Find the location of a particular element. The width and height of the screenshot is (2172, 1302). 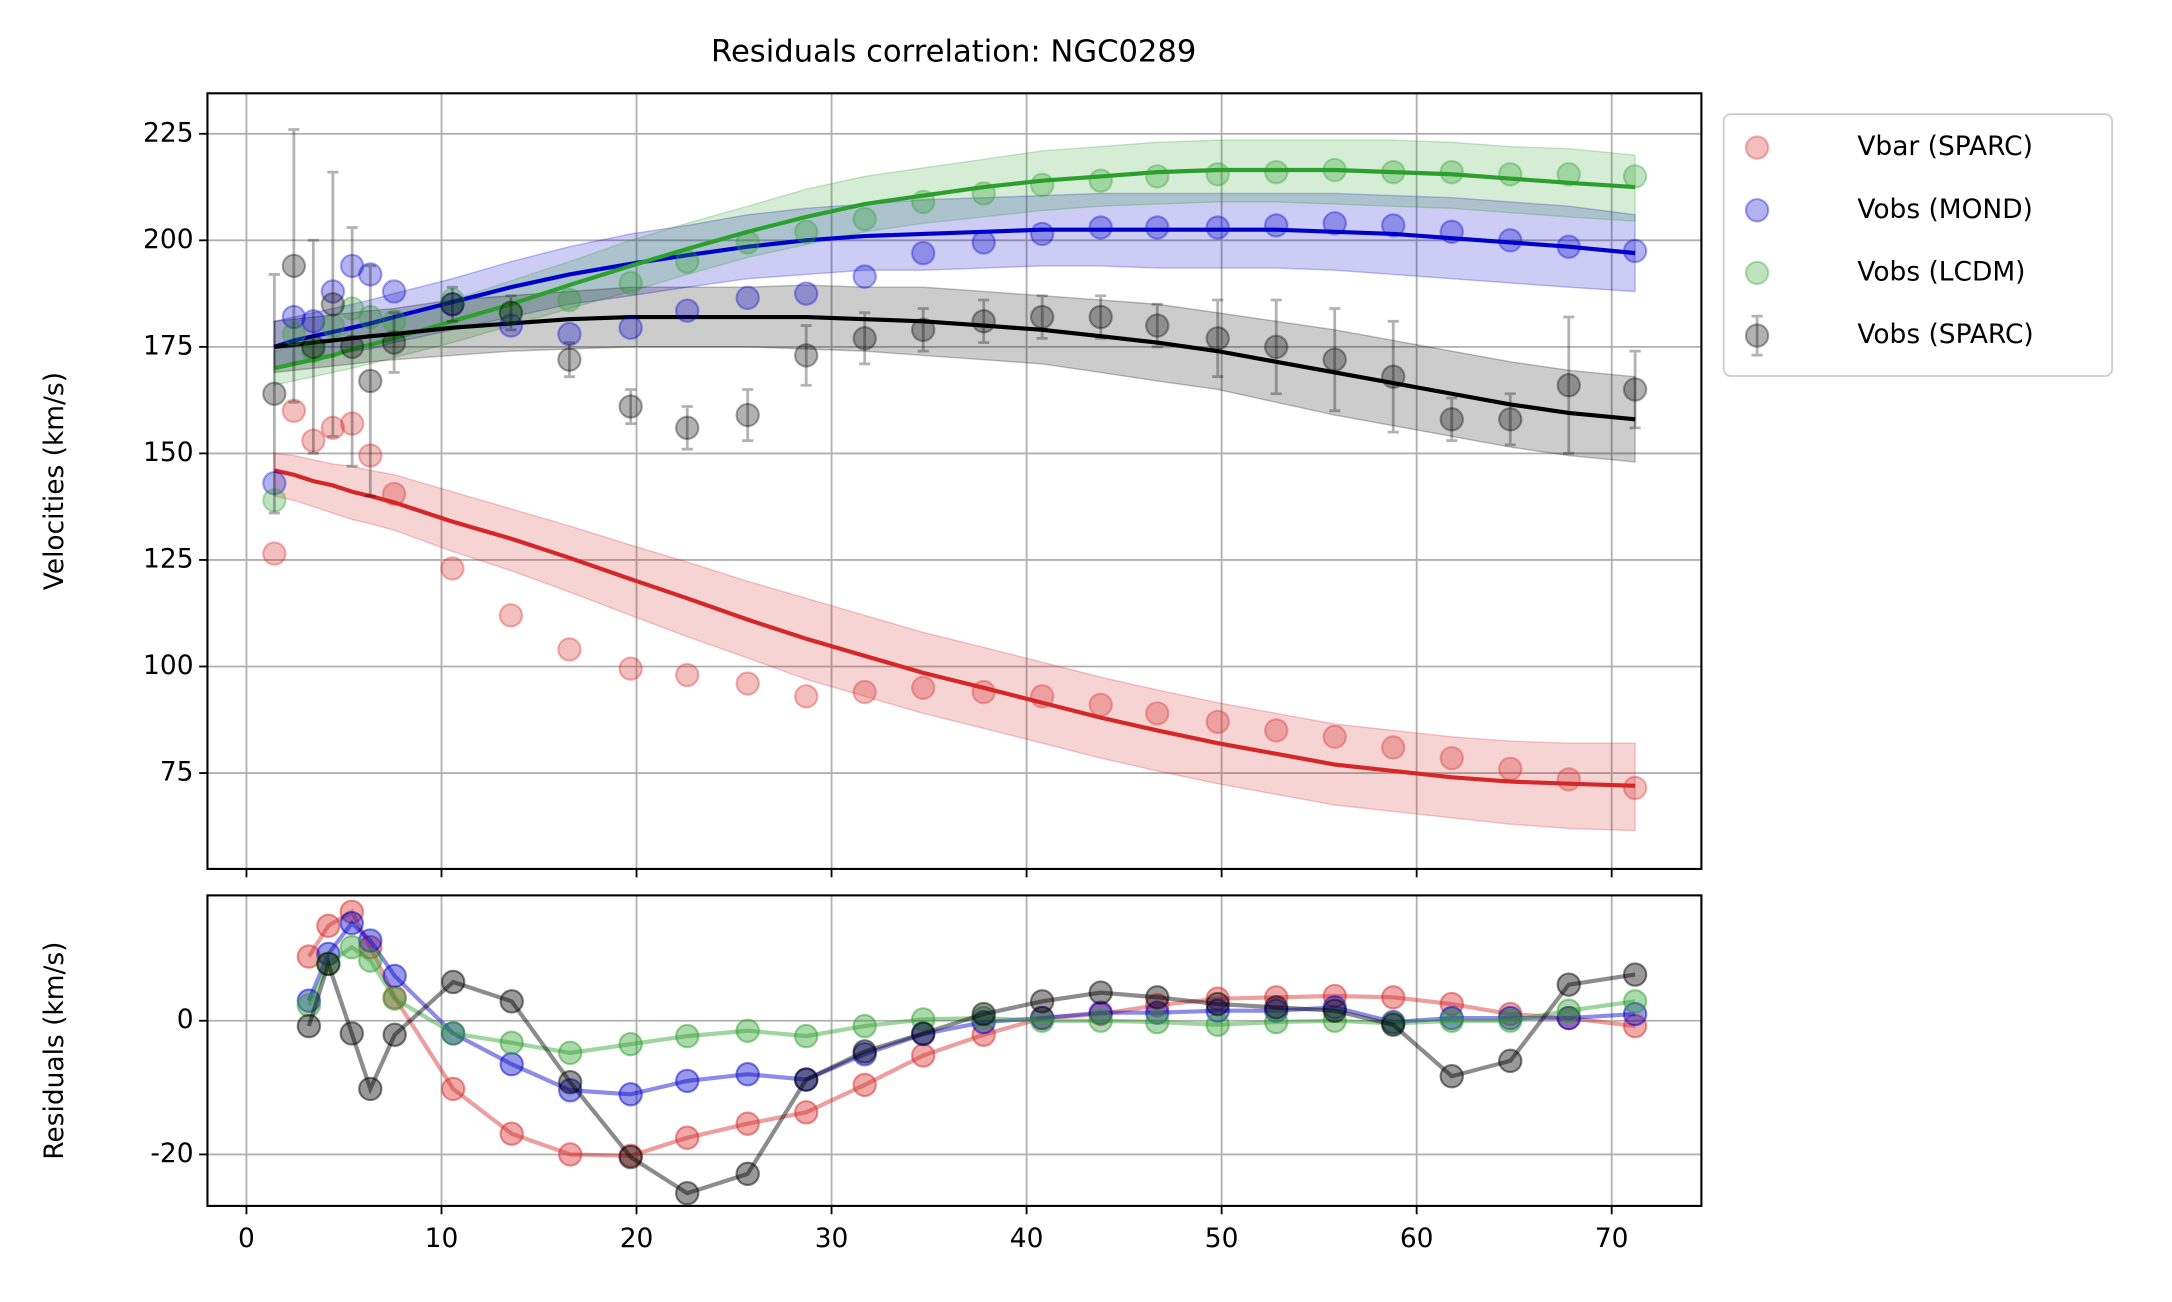

fit-line is located at coordinates (954, 269).